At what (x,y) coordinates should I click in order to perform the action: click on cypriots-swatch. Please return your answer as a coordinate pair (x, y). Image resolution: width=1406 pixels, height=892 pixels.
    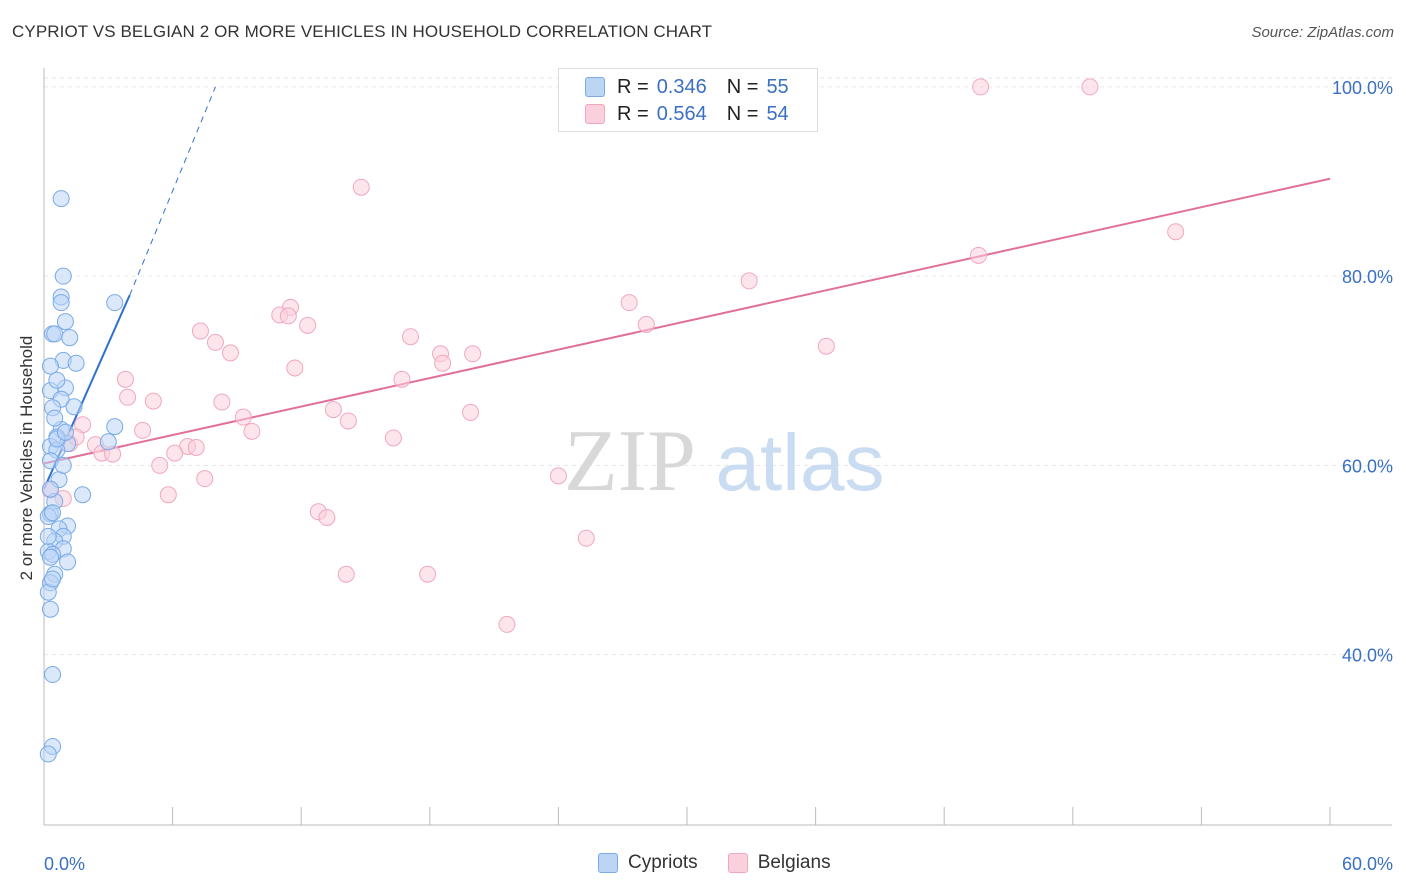
    Looking at the image, I should click on (595, 87).